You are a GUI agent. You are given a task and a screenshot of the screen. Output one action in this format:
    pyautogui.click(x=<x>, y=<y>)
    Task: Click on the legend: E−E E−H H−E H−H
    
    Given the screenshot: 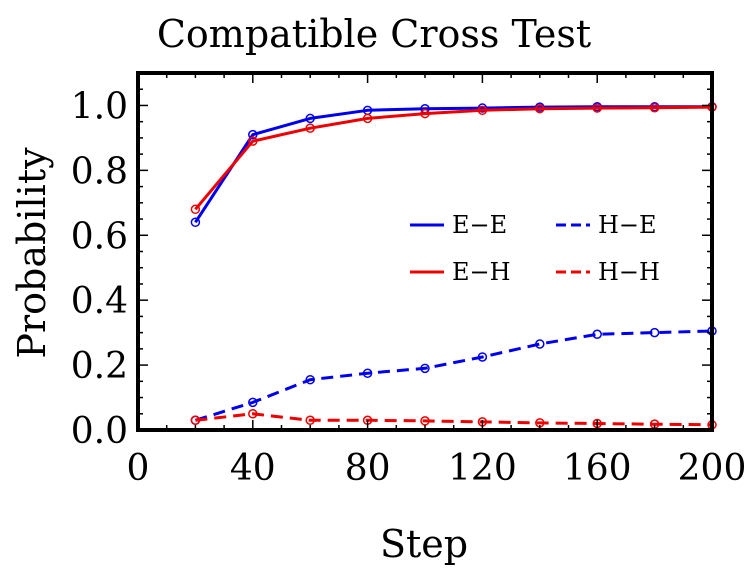 What is the action you would take?
    pyautogui.click(x=535, y=248)
    